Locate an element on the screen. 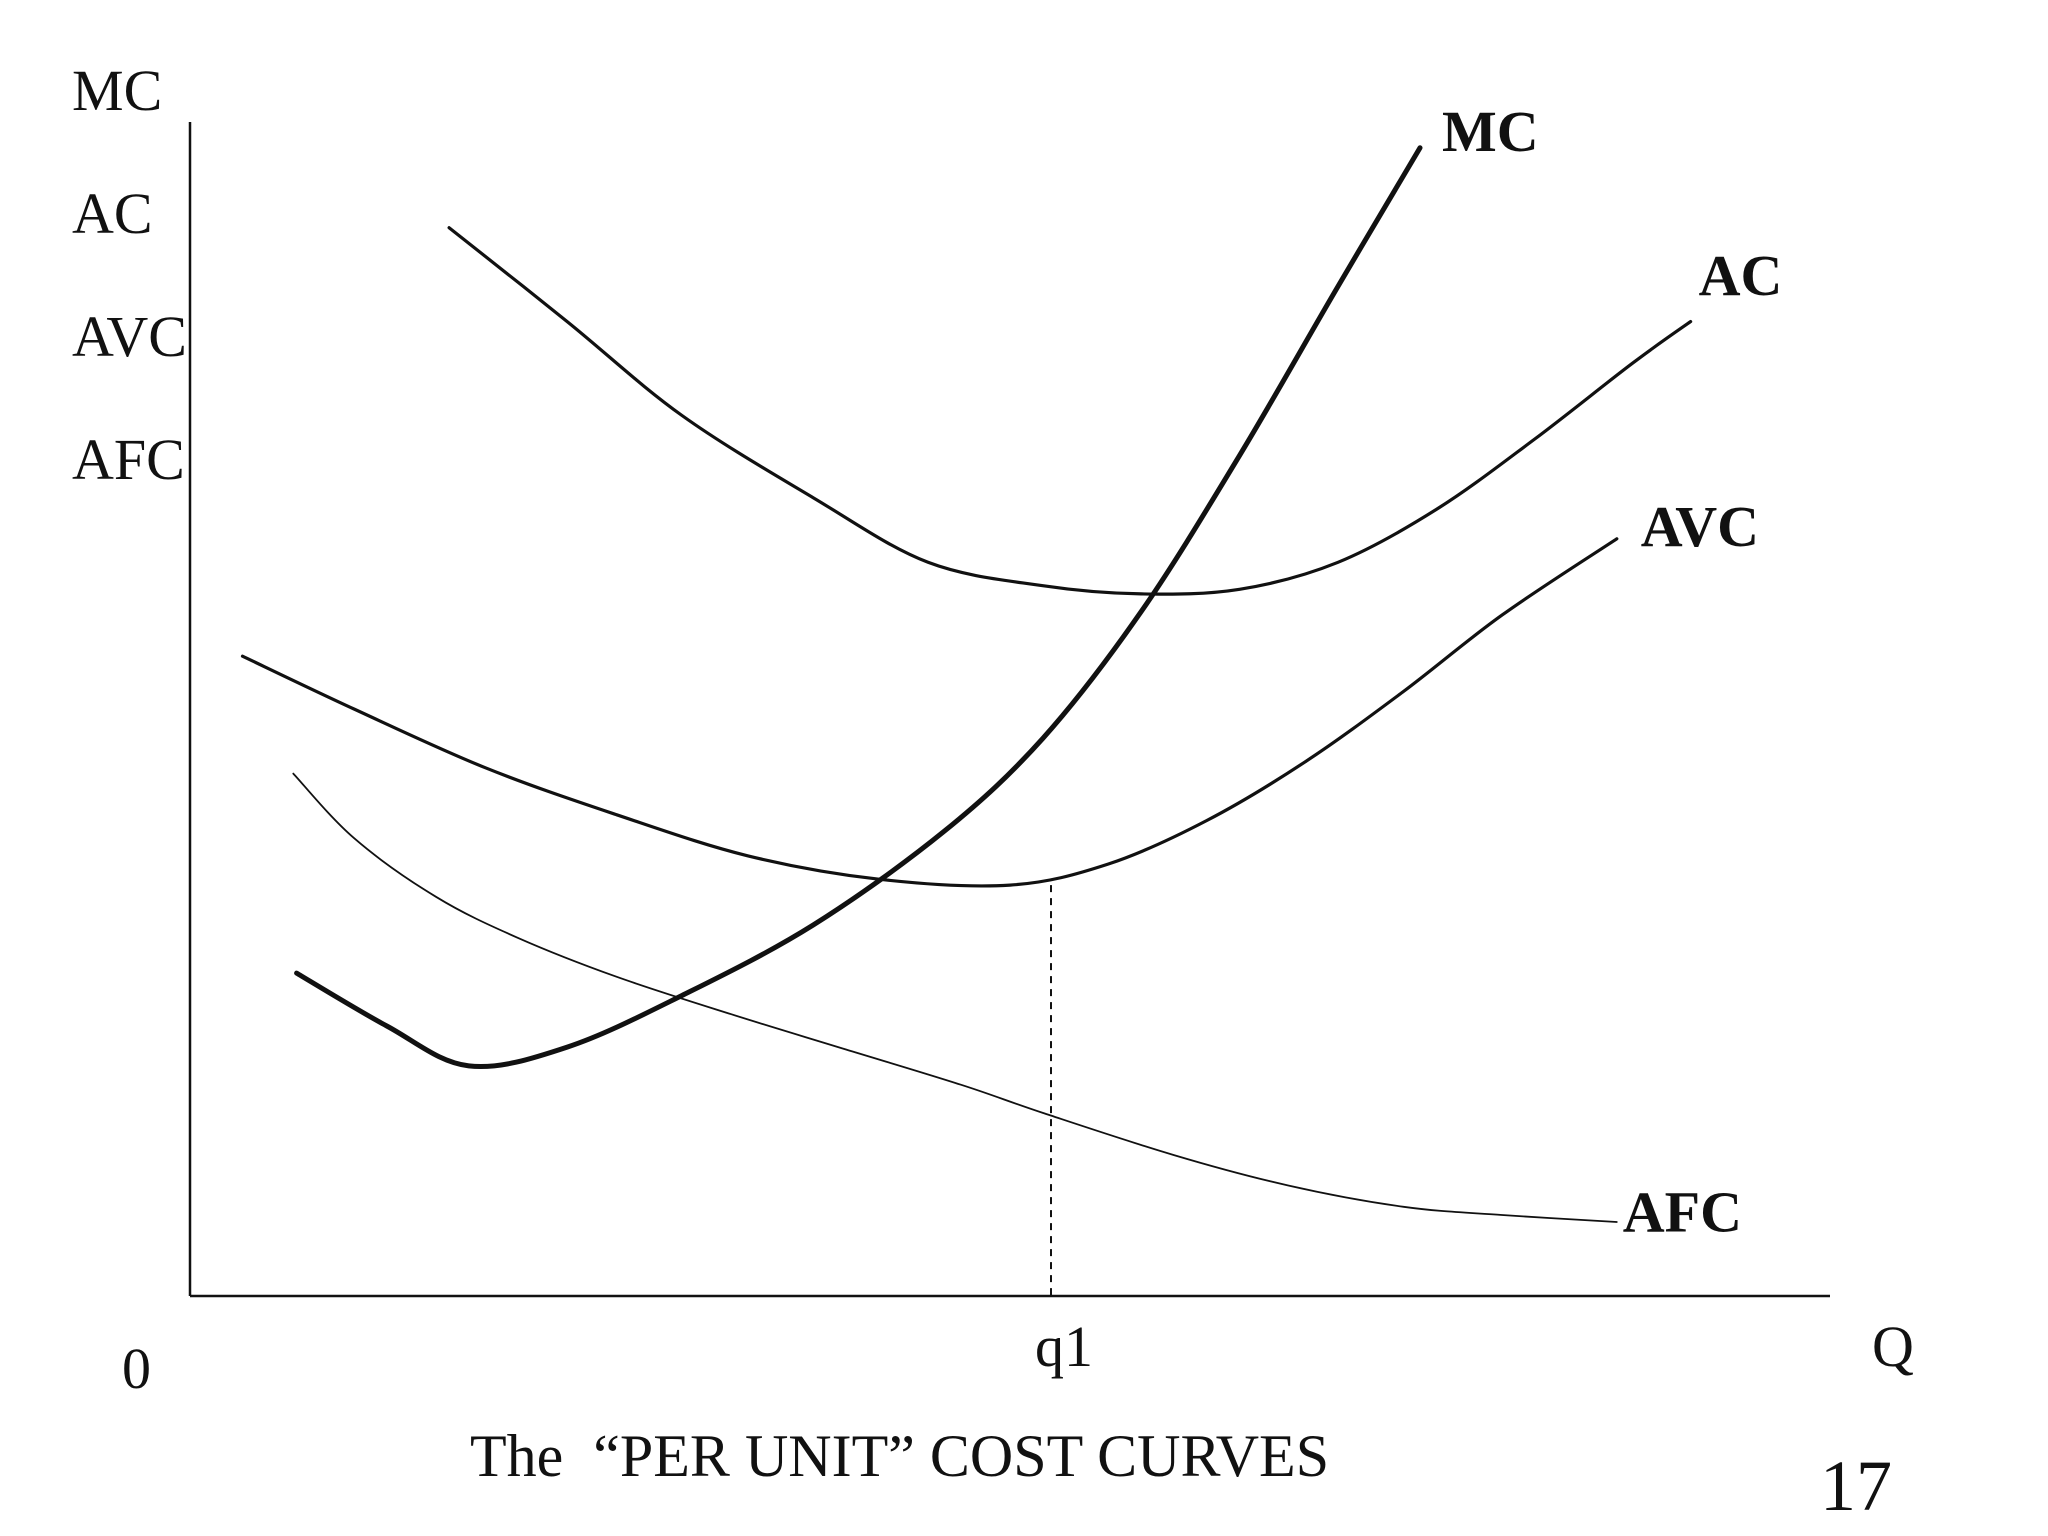 The height and width of the screenshot is (1536, 2048). origin-label: 0 is located at coordinates (136, 1368).